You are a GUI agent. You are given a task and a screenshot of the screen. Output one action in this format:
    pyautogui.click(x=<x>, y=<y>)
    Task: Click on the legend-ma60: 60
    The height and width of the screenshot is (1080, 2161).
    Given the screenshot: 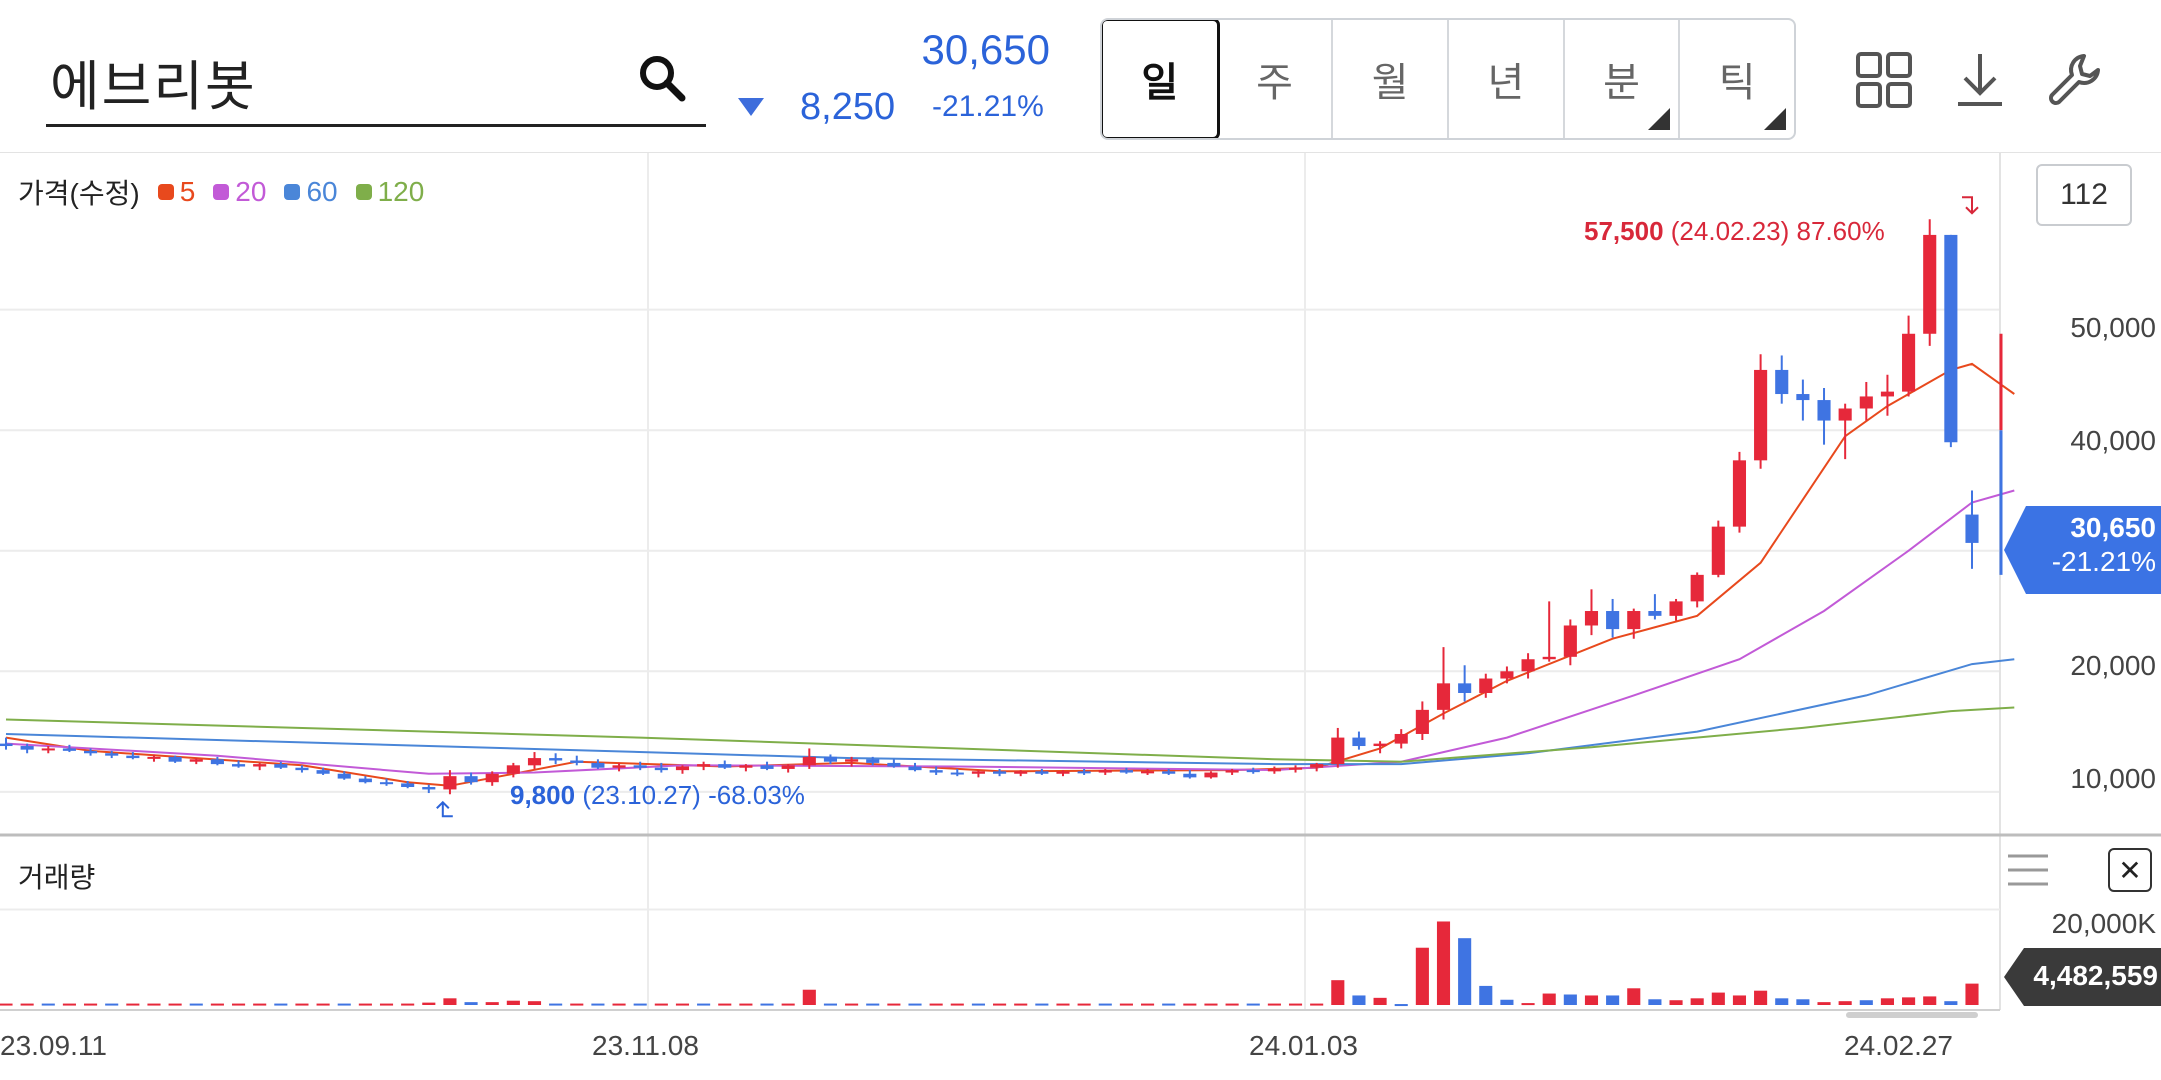 What is the action you would take?
    pyautogui.click(x=311, y=192)
    